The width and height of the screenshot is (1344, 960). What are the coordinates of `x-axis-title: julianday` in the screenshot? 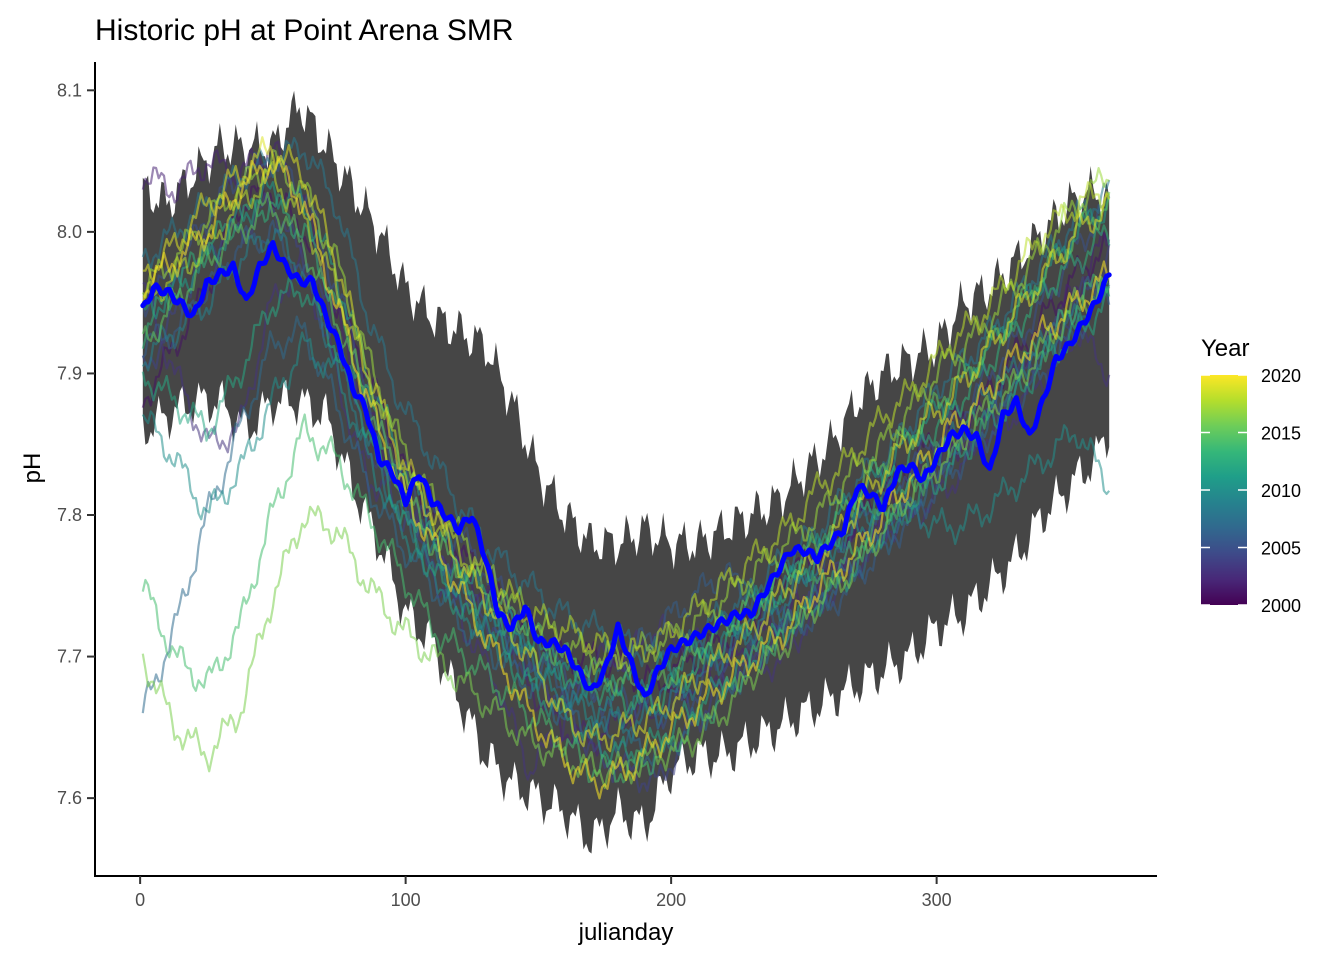 It's located at (626, 932).